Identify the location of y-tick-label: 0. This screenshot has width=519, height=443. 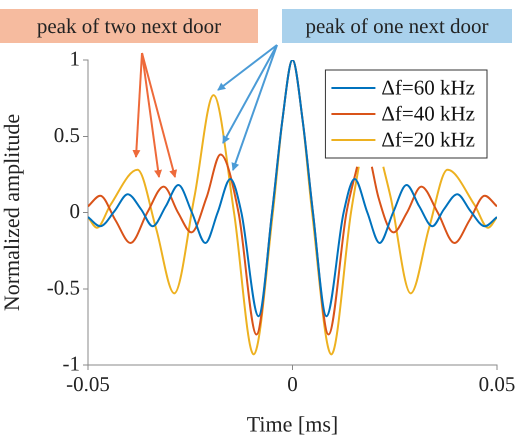
(75, 211).